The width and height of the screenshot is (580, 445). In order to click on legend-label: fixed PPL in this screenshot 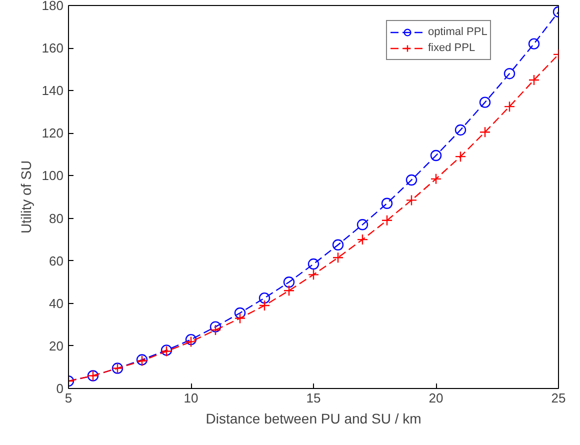, I will do `click(452, 48)`.